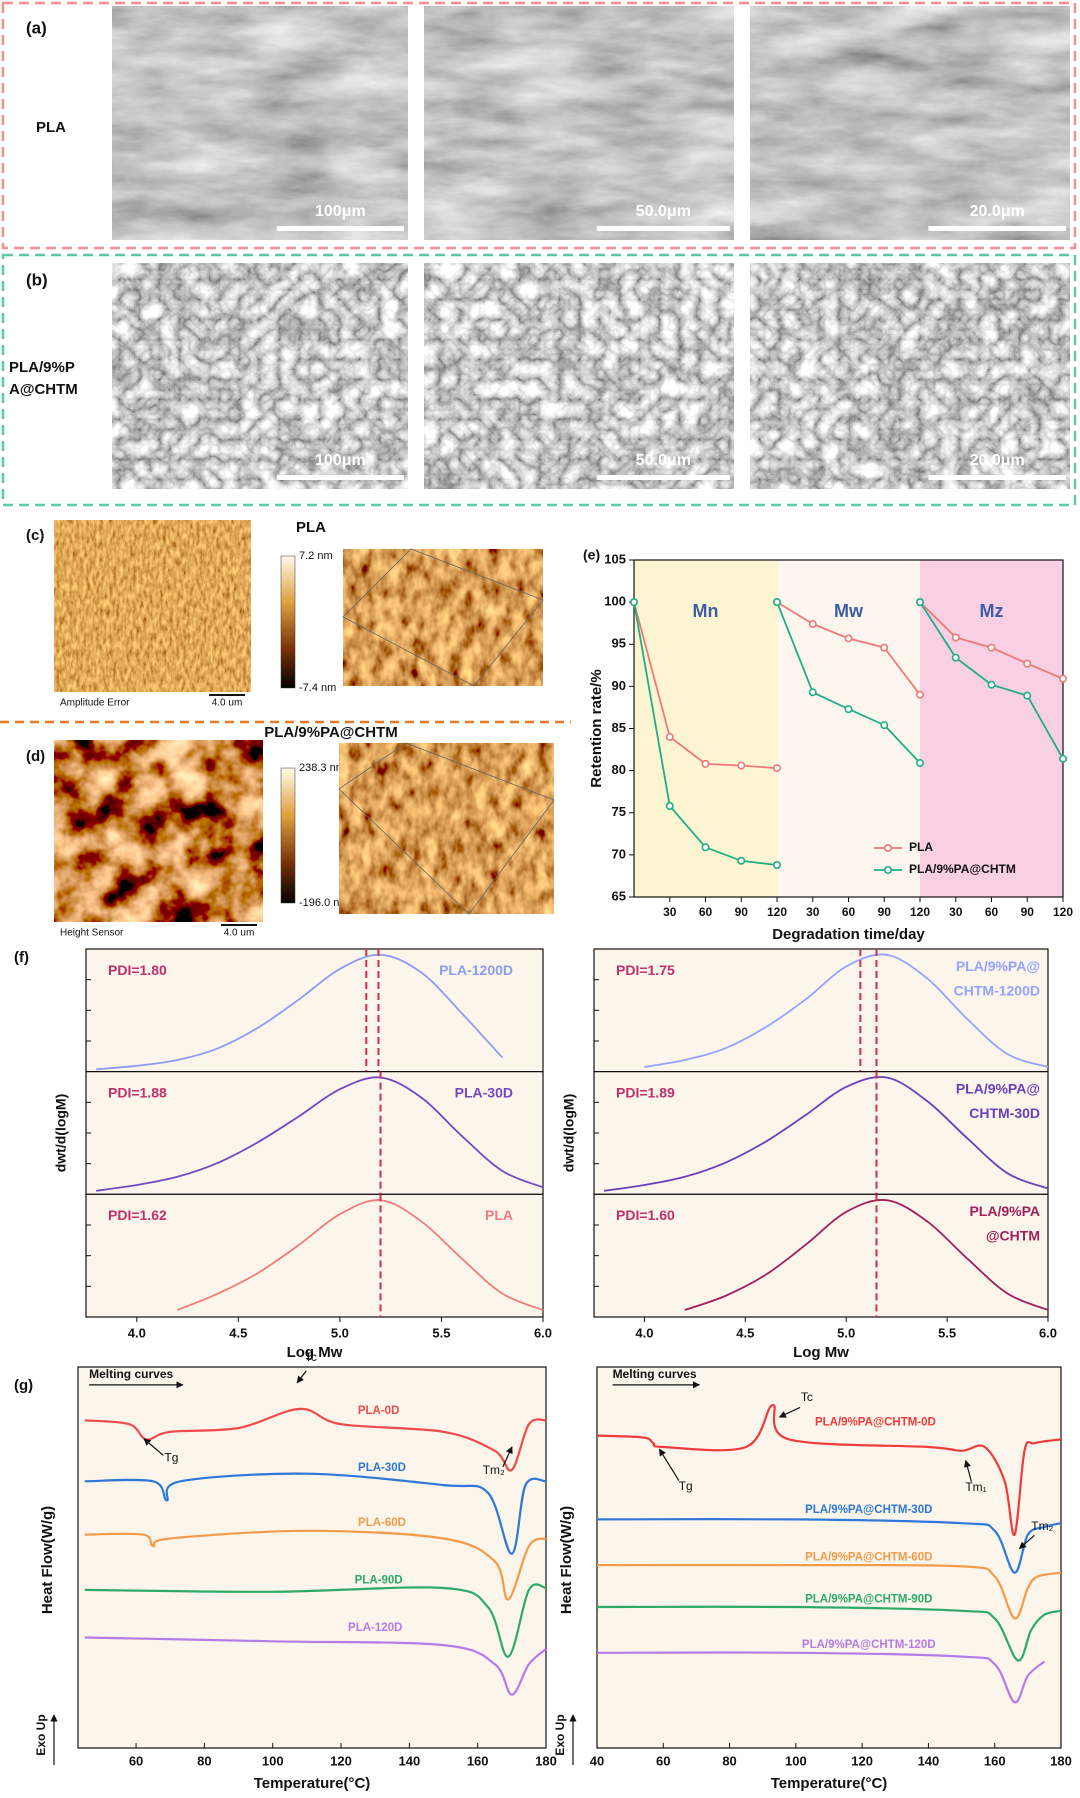  Describe the element at coordinates (36, 27) in the screenshot. I see `panel-label: (a)` at that location.